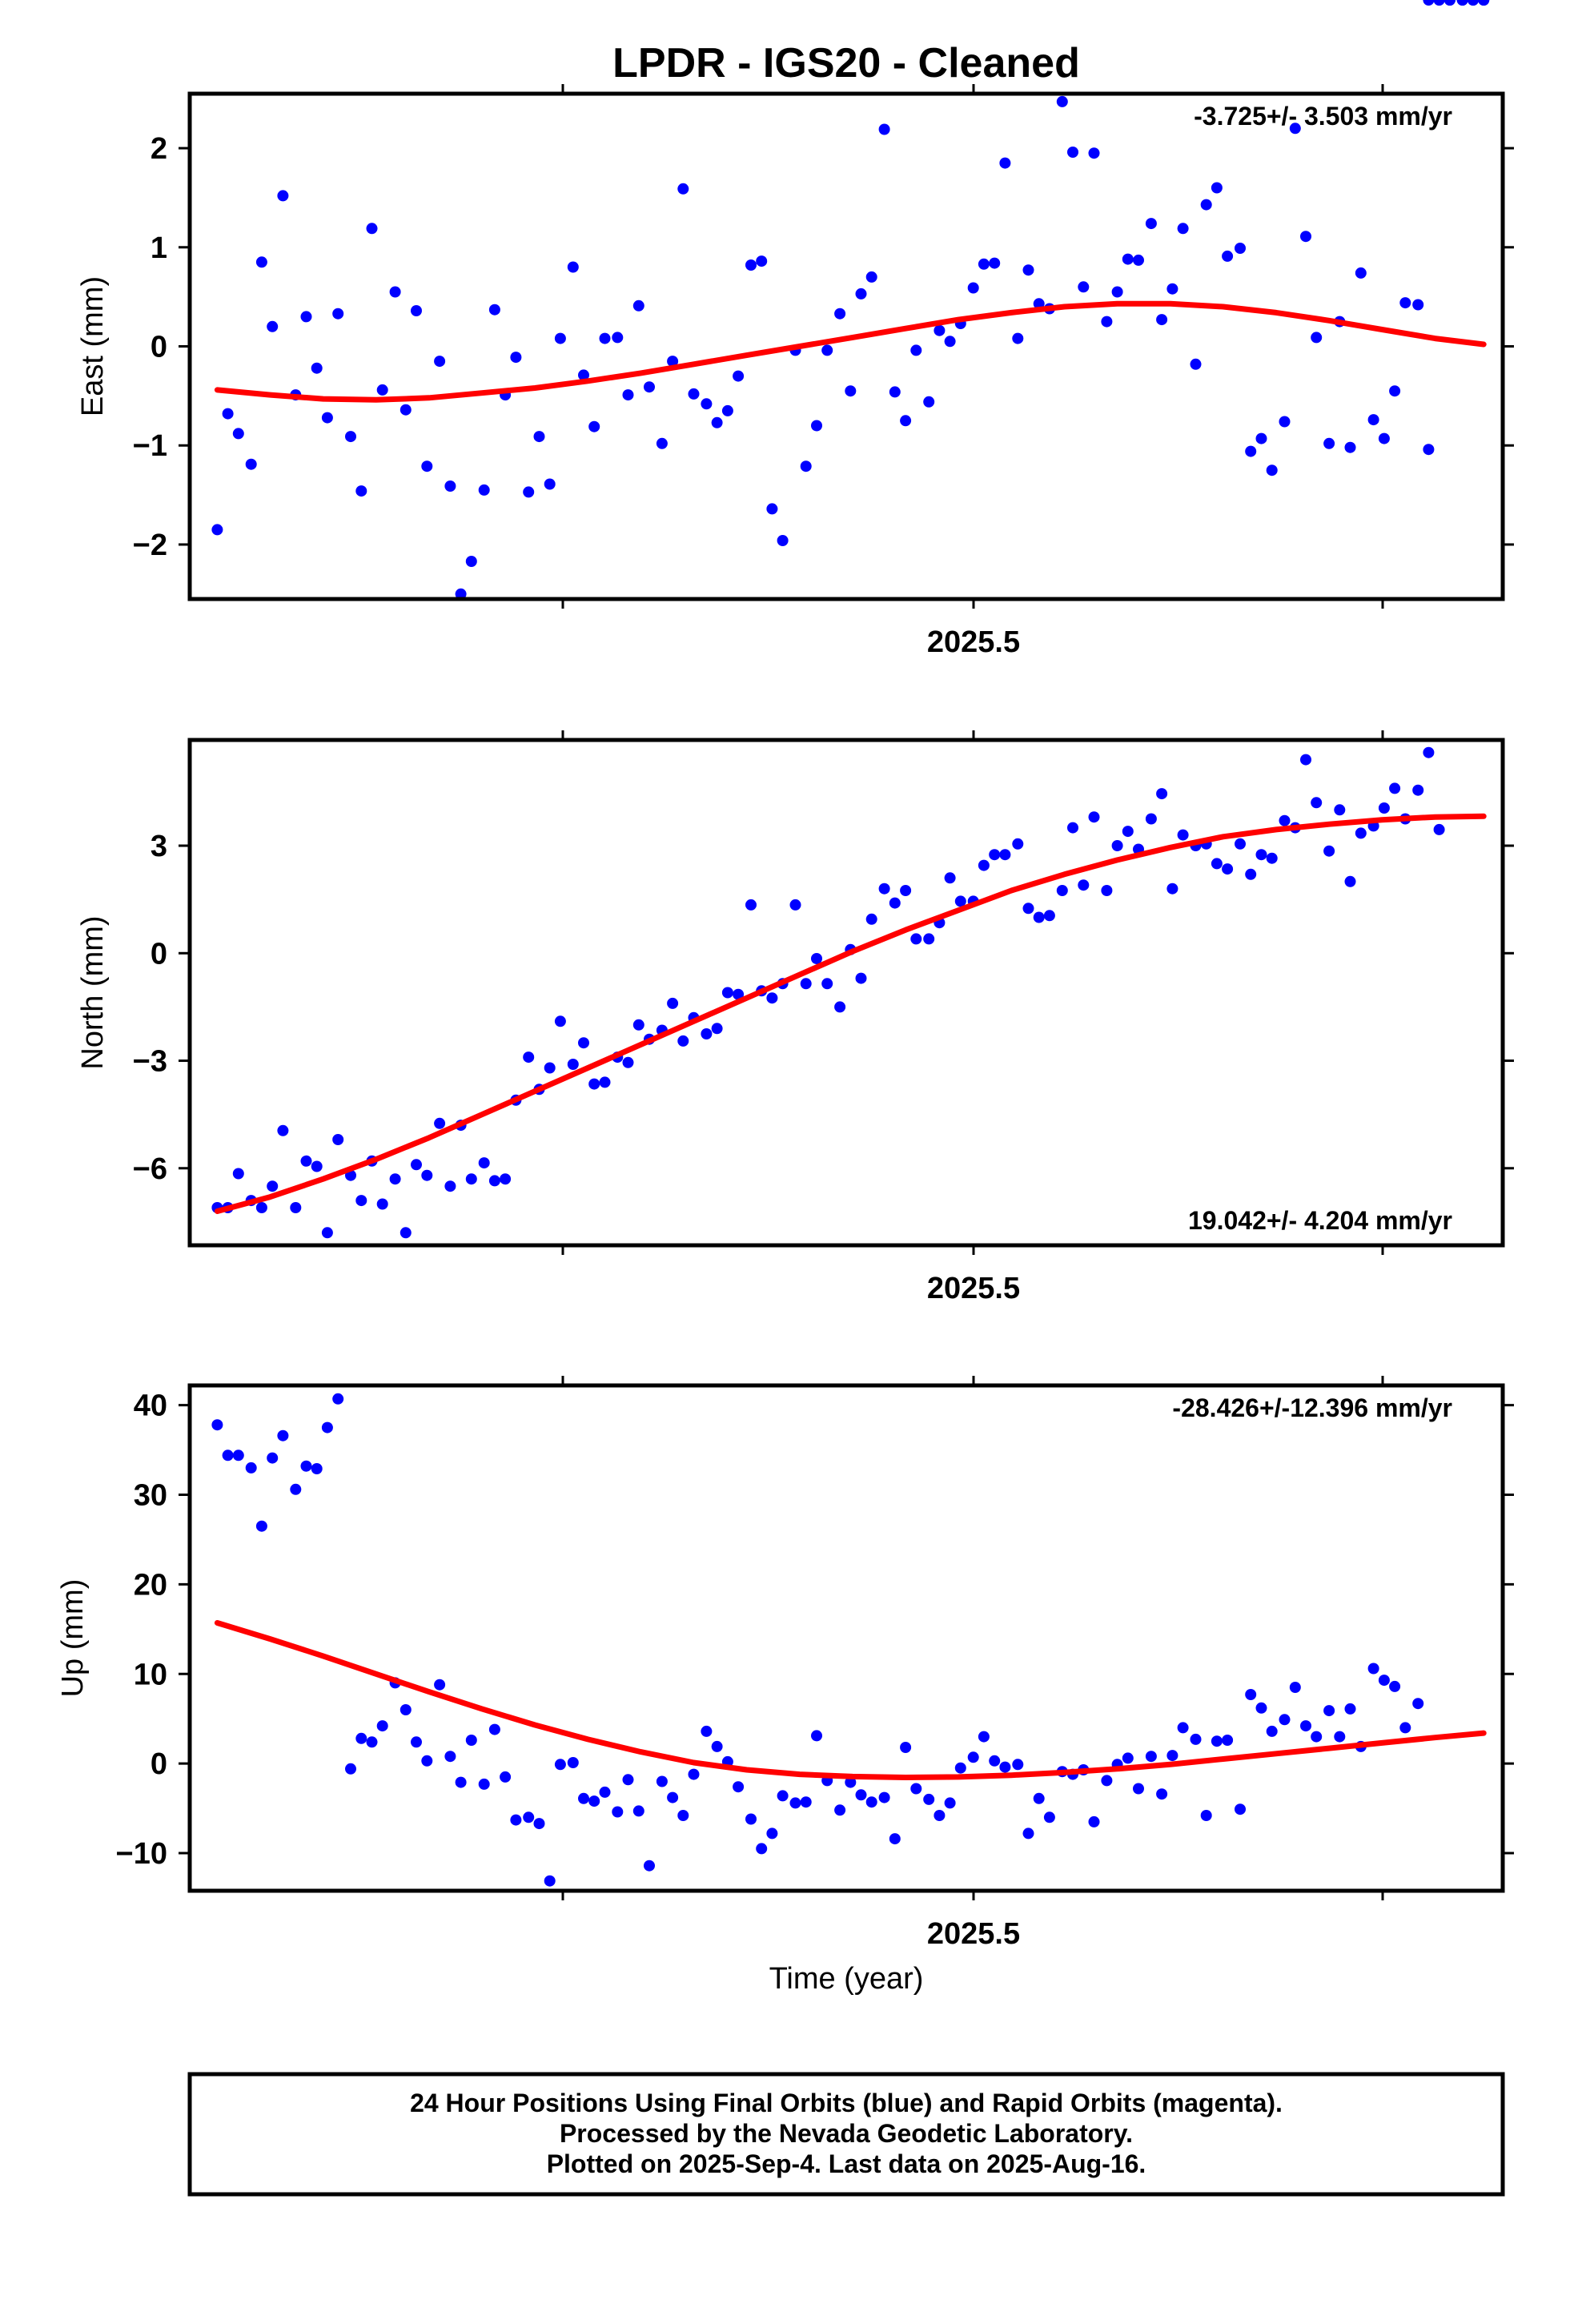 This screenshot has width=1582, height=2324. I want to click on x-tick-label: 2025.5, so click(974, 1934).